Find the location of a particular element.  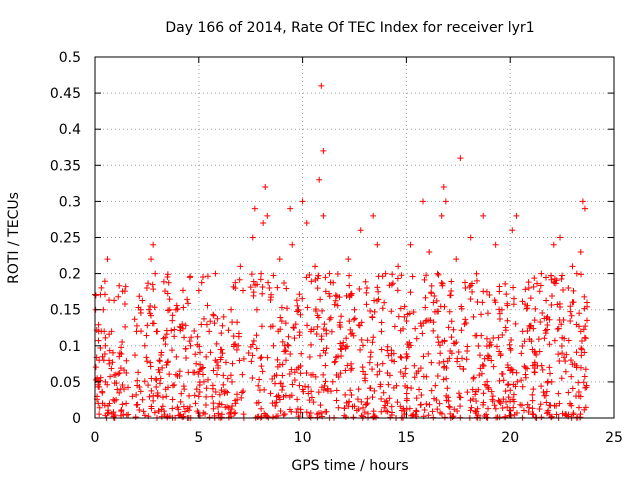

y-tick-label: 0.45 is located at coordinates (65, 94).